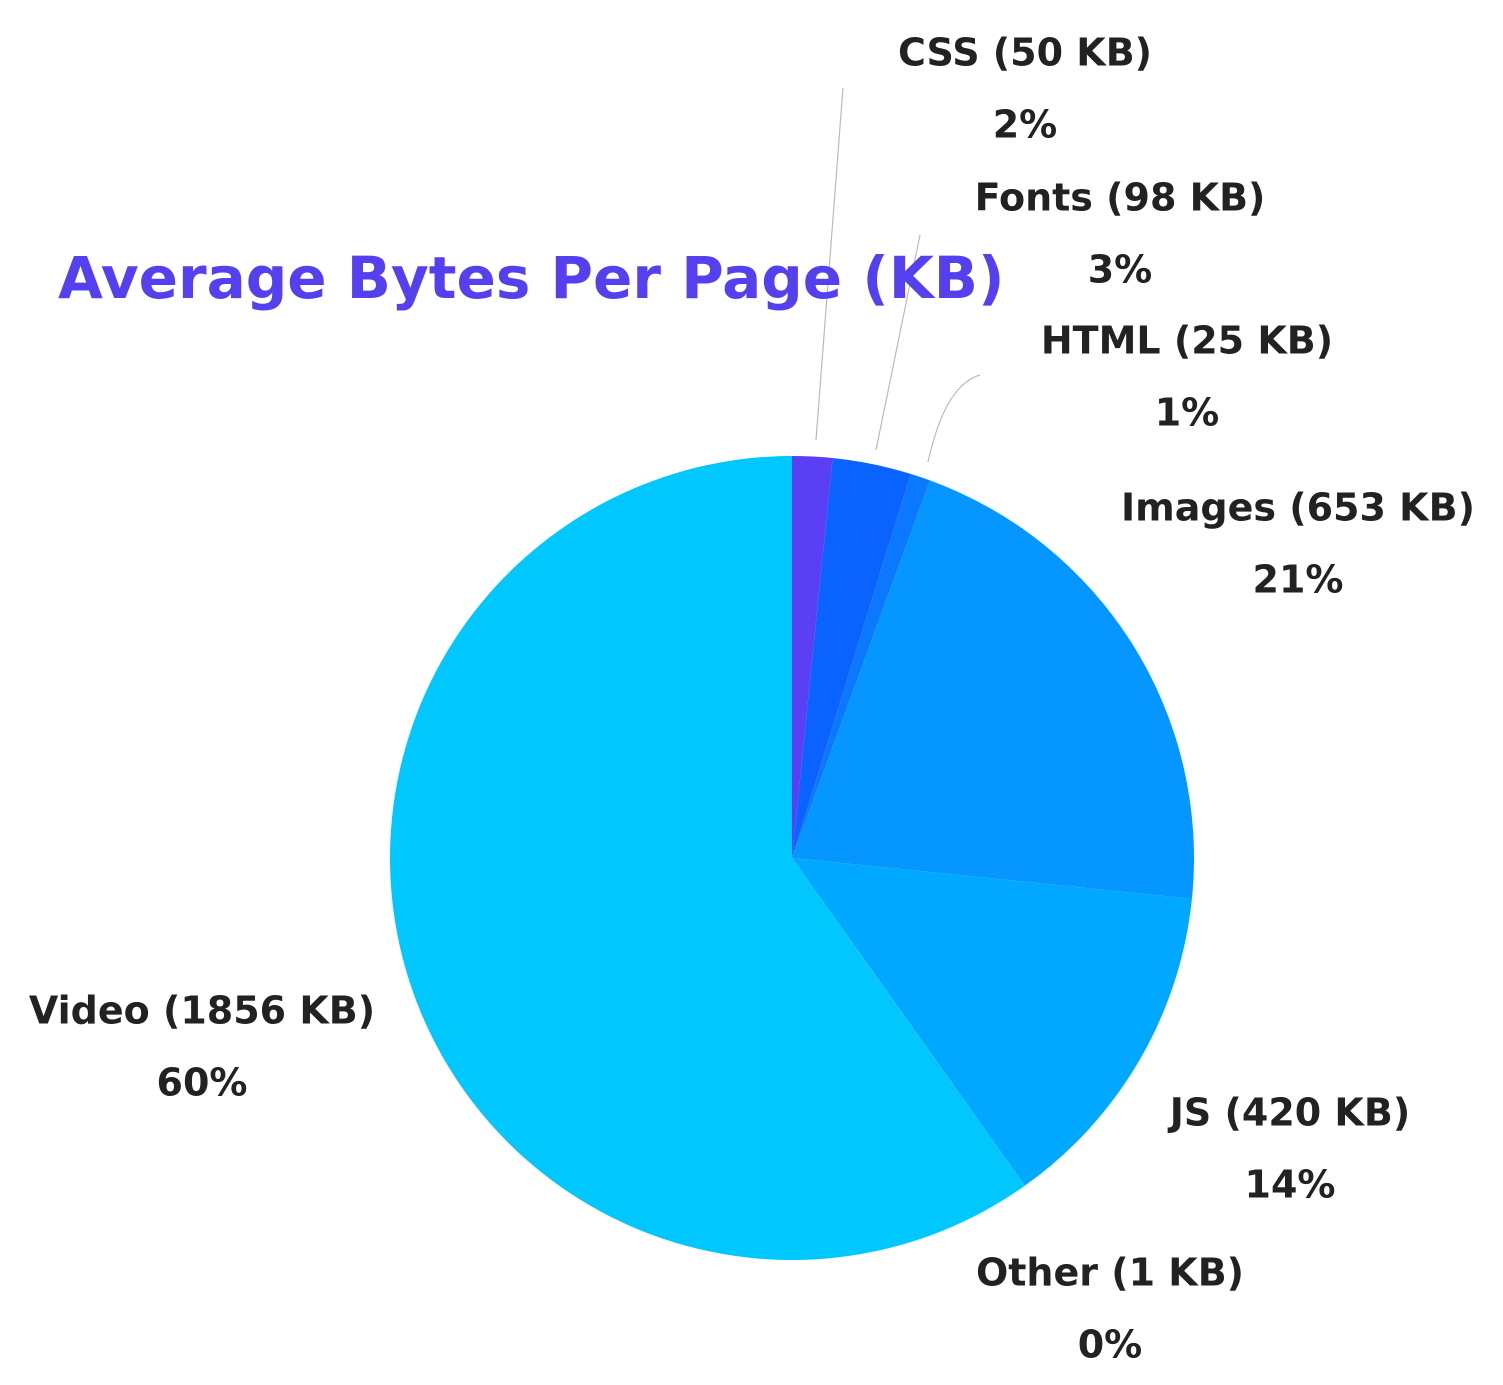  I want to click on slice-label: Images (653 KB), so click(1298, 508).